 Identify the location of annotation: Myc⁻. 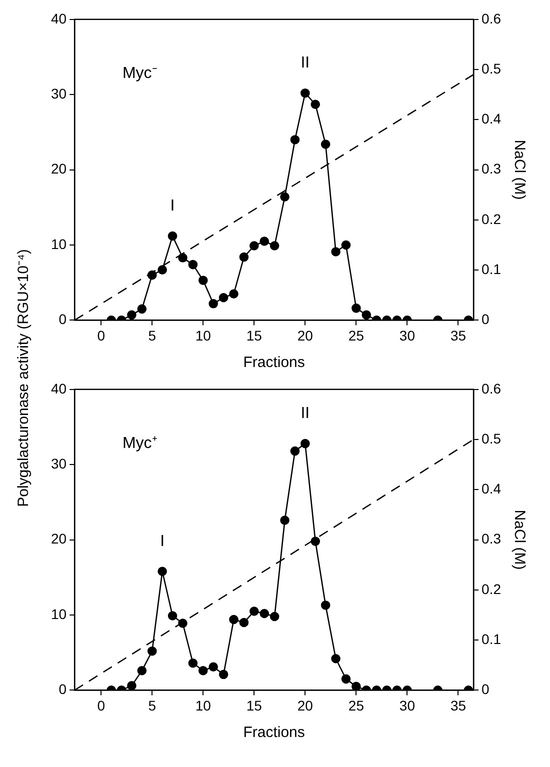
(139, 73).